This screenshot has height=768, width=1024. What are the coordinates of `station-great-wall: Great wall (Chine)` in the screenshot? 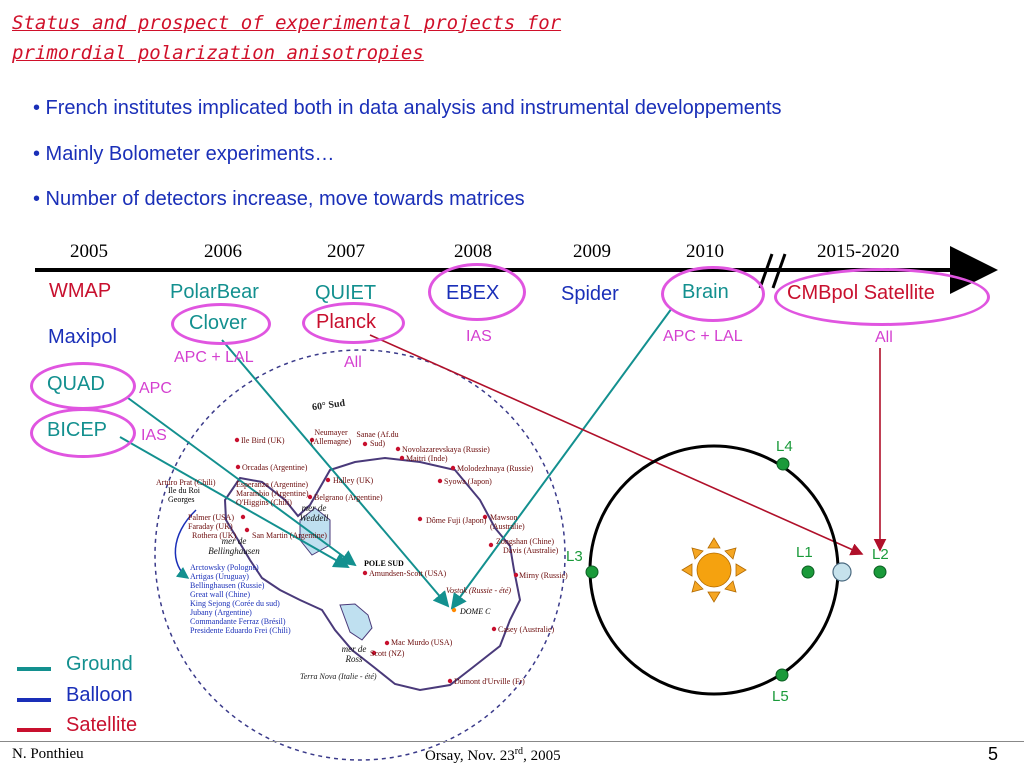 It's located at (220, 594).